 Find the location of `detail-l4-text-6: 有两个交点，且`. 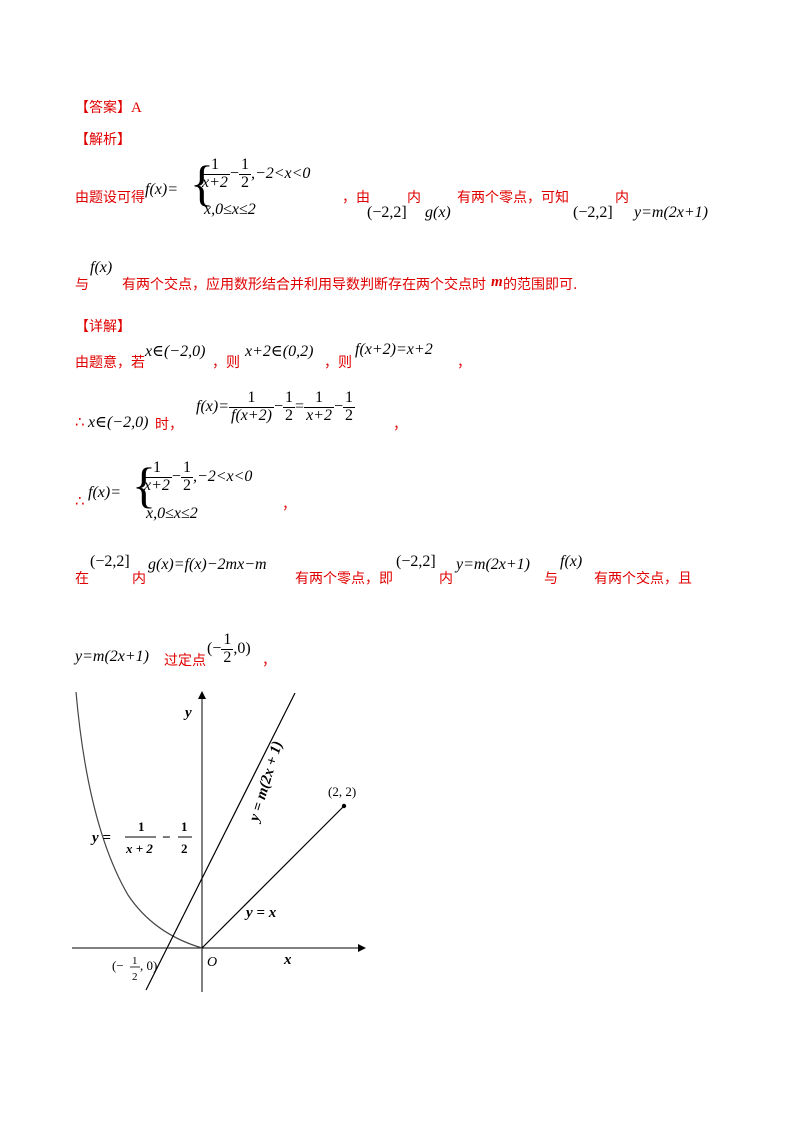

detail-l4-text-6: 有两个交点，且 is located at coordinates (643, 579).